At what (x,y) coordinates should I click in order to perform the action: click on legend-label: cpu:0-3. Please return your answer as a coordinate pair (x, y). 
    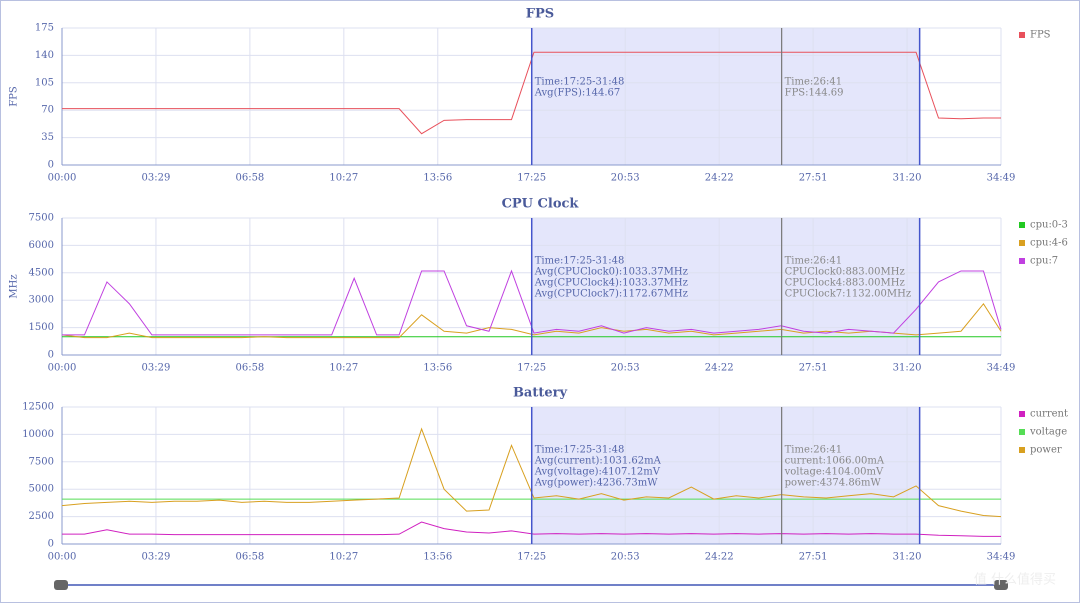
    Looking at the image, I should click on (1049, 225).